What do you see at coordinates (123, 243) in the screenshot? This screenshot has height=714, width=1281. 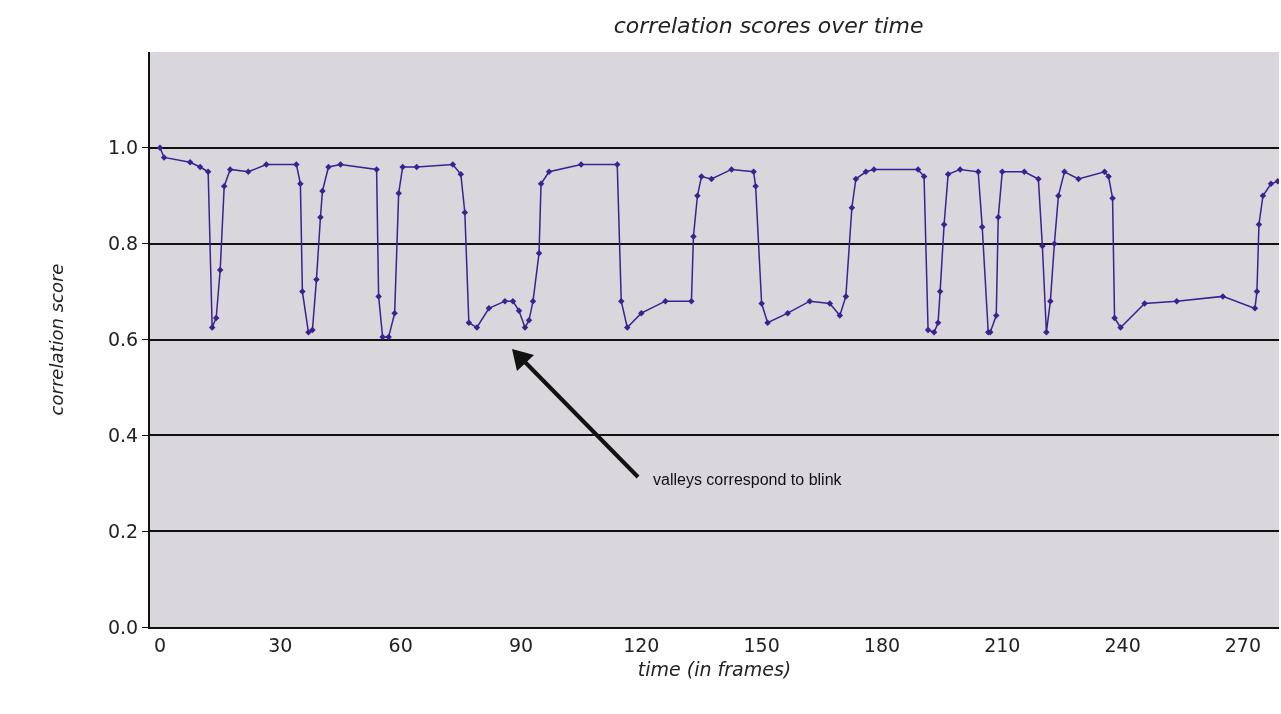 I see `y-tick-label: 0.8` at bounding box center [123, 243].